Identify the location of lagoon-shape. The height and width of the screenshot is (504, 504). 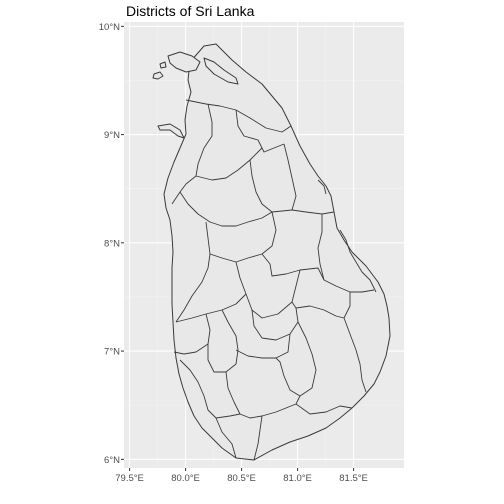
(221, 71).